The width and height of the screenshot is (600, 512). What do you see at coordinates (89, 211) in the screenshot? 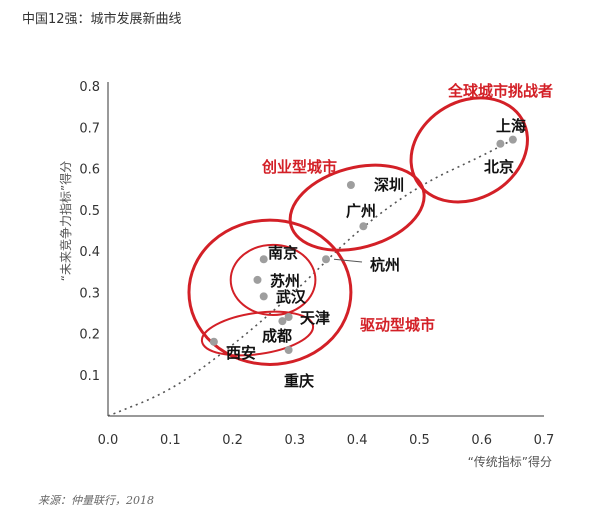
I see `y-tick-label: 0.5` at bounding box center [89, 211].